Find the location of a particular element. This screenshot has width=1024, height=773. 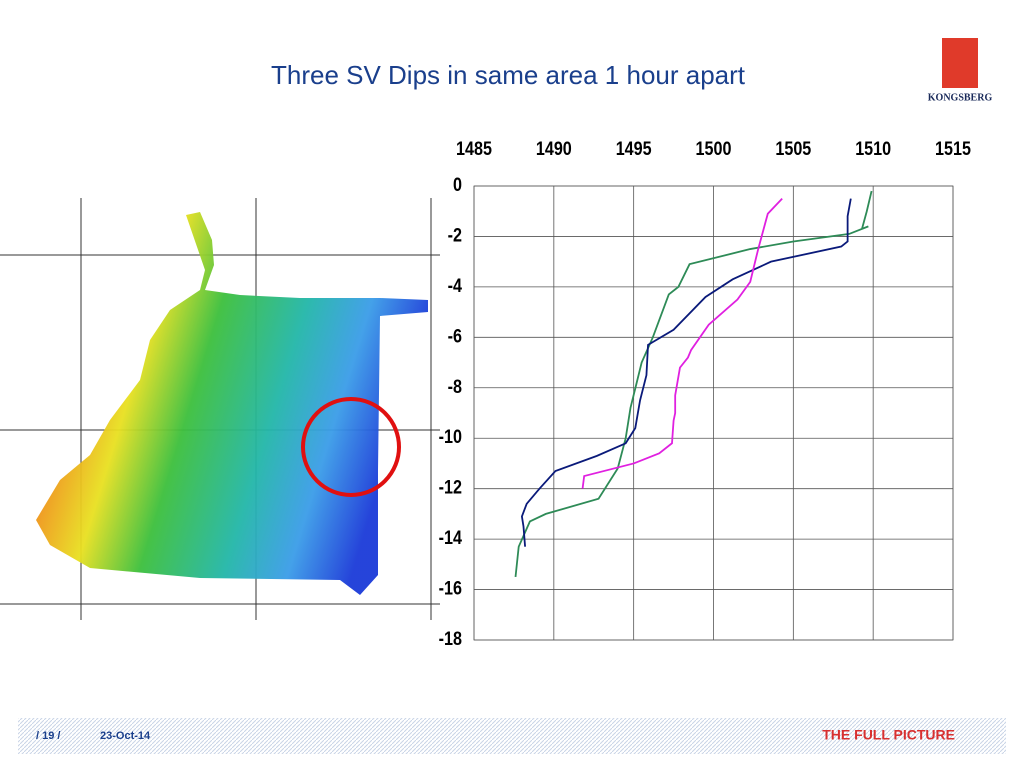

x-tick-label: 1510 is located at coordinates (873, 149).